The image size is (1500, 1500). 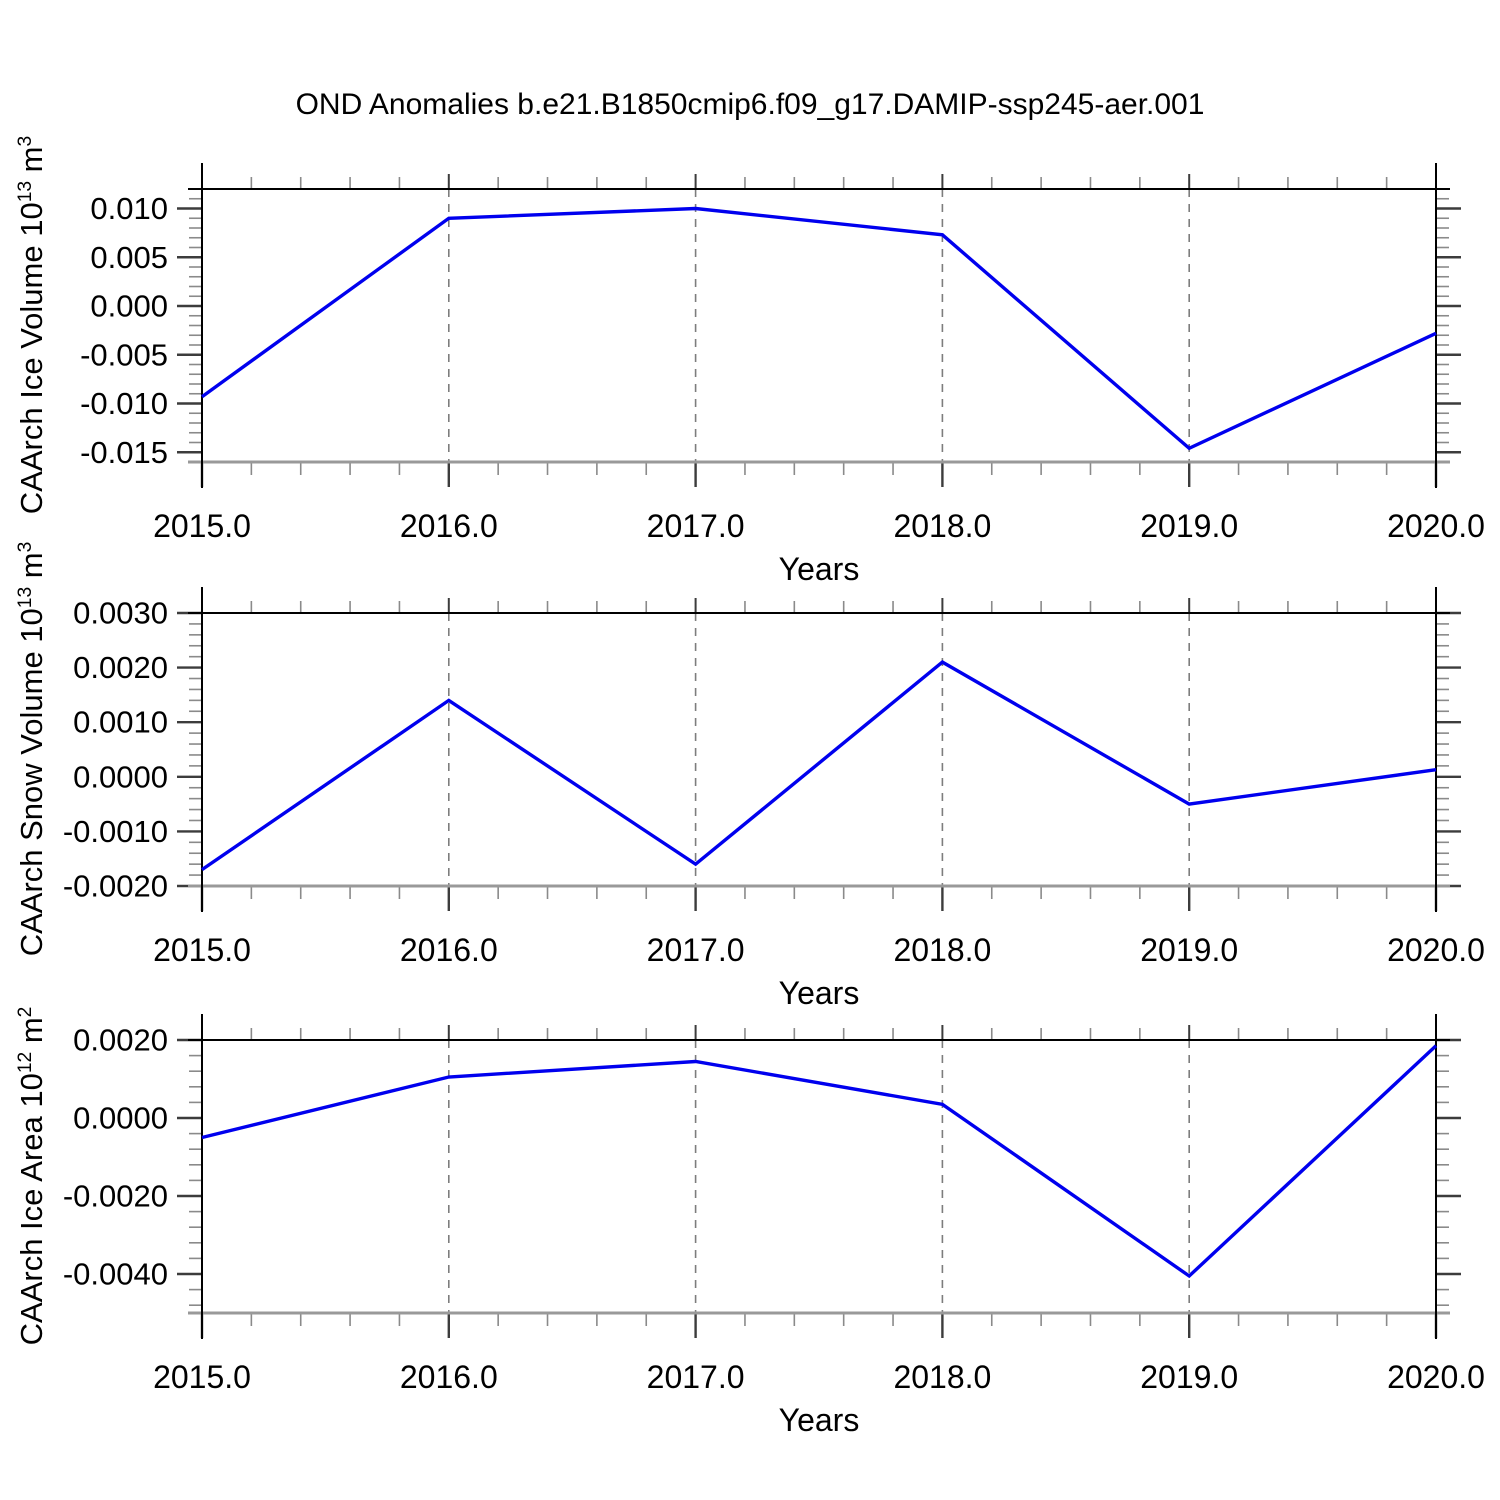 What do you see at coordinates (124, 354) in the screenshot?
I see `y-tick-label: -0.005` at bounding box center [124, 354].